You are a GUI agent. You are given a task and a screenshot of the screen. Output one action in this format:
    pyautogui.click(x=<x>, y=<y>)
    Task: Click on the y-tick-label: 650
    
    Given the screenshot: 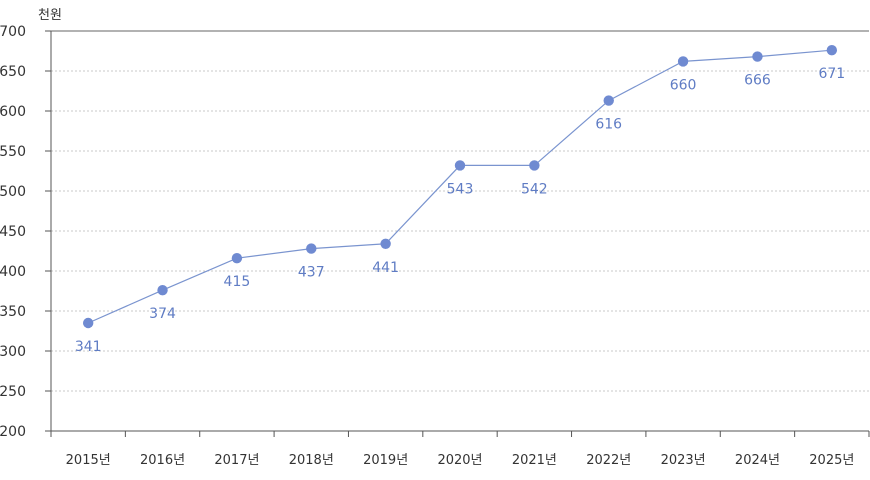 What is the action you would take?
    pyautogui.click(x=13, y=72)
    